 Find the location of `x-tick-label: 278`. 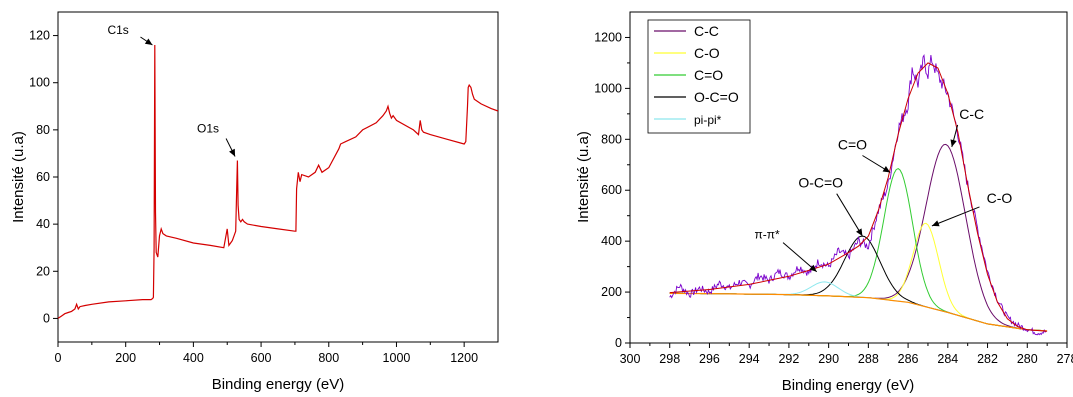

x-tick-label: 278 is located at coordinates (1065, 359).